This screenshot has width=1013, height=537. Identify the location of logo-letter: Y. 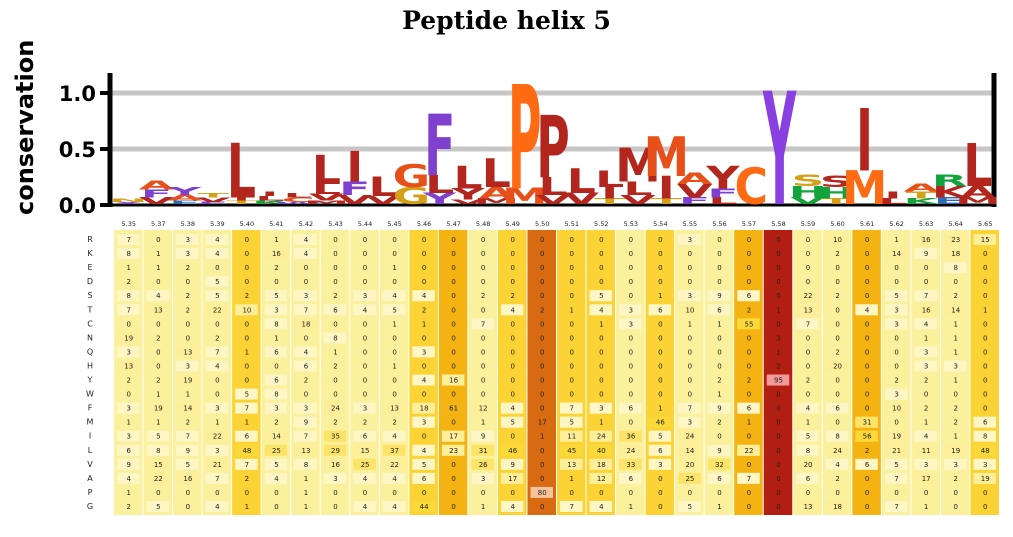
(468, 194).